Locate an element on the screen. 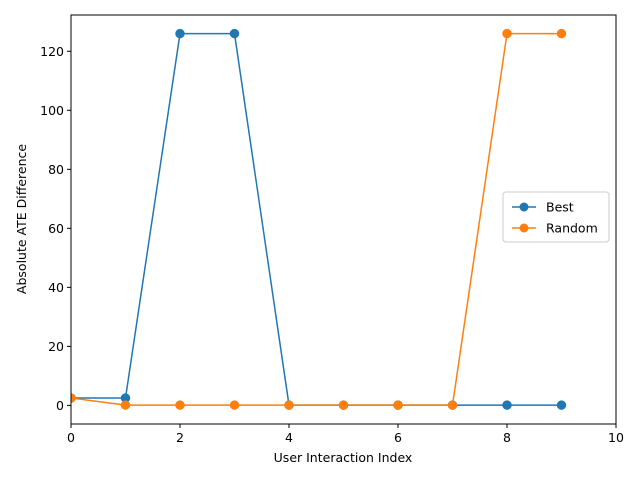 This screenshot has height=480, width=640. legend-box is located at coordinates (556, 217).